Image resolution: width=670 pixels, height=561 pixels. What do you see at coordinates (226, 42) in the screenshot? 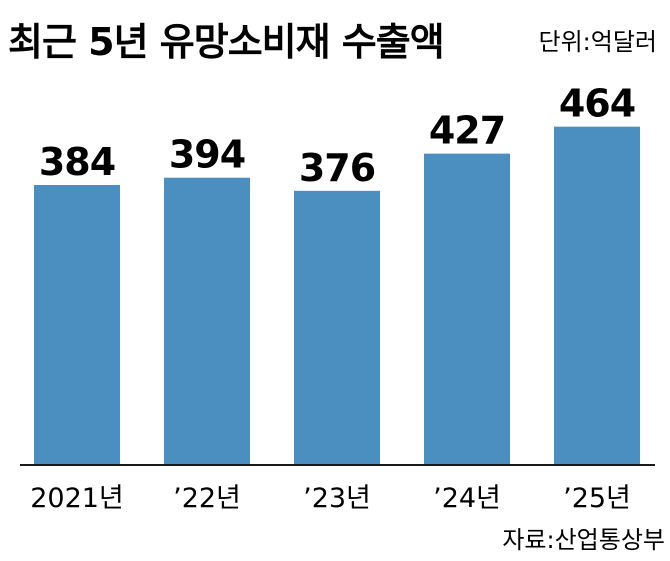
I see `chart-title: 최근 5년 유망소비재 수출액` at bounding box center [226, 42].